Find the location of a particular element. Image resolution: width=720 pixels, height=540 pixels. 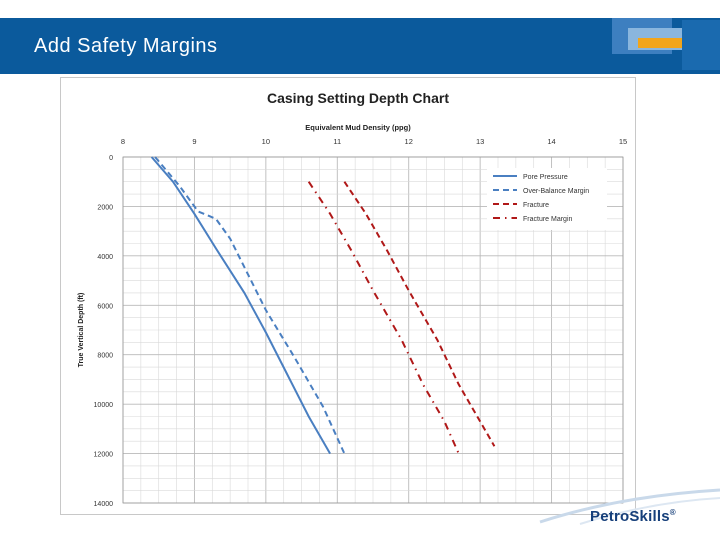

x-tick-label: 11 is located at coordinates (337, 141).